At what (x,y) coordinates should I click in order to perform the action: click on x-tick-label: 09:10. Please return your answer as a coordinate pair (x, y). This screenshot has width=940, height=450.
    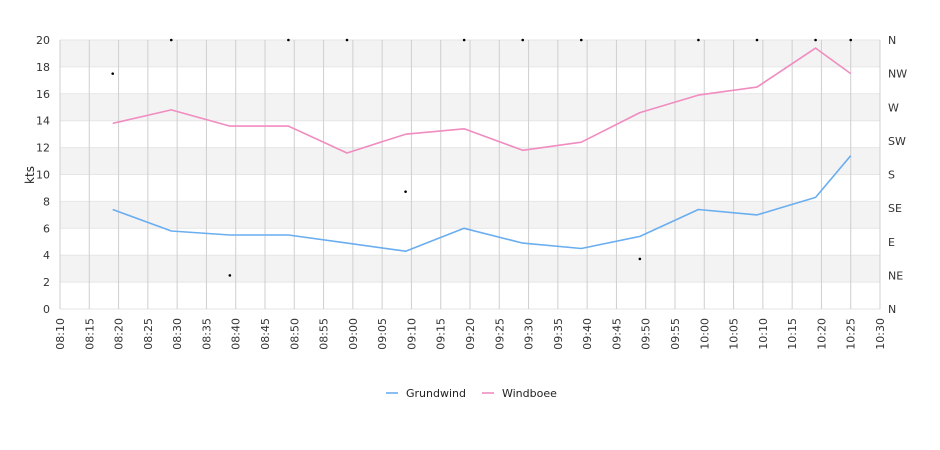
    Looking at the image, I should click on (411, 334).